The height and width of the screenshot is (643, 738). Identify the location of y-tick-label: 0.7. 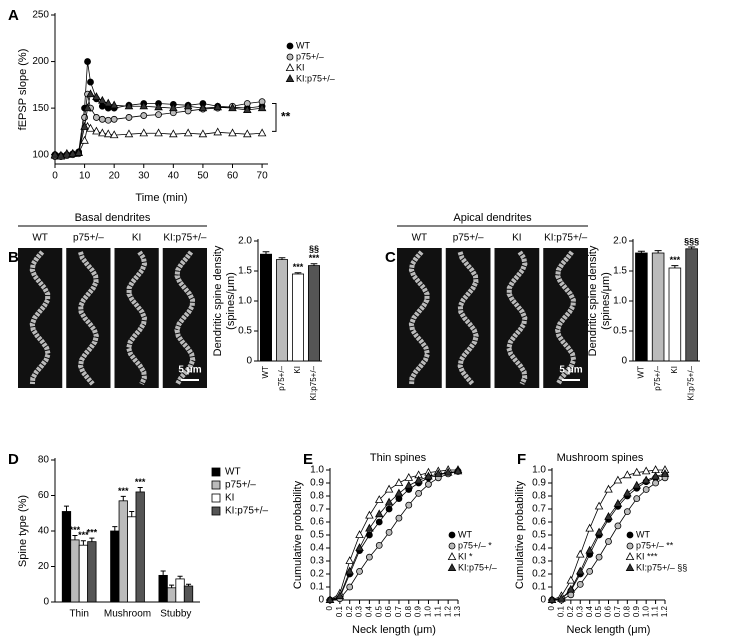
(539, 509).